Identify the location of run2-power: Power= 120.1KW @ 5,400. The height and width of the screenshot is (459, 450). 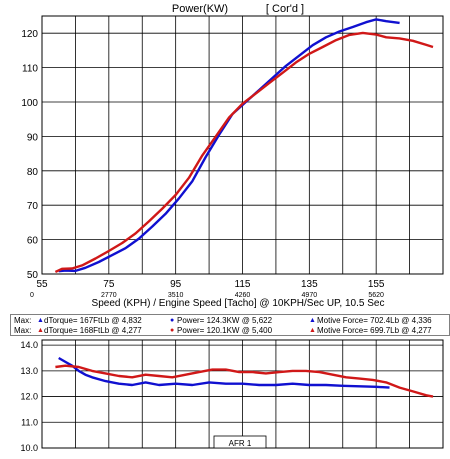
(225, 330).